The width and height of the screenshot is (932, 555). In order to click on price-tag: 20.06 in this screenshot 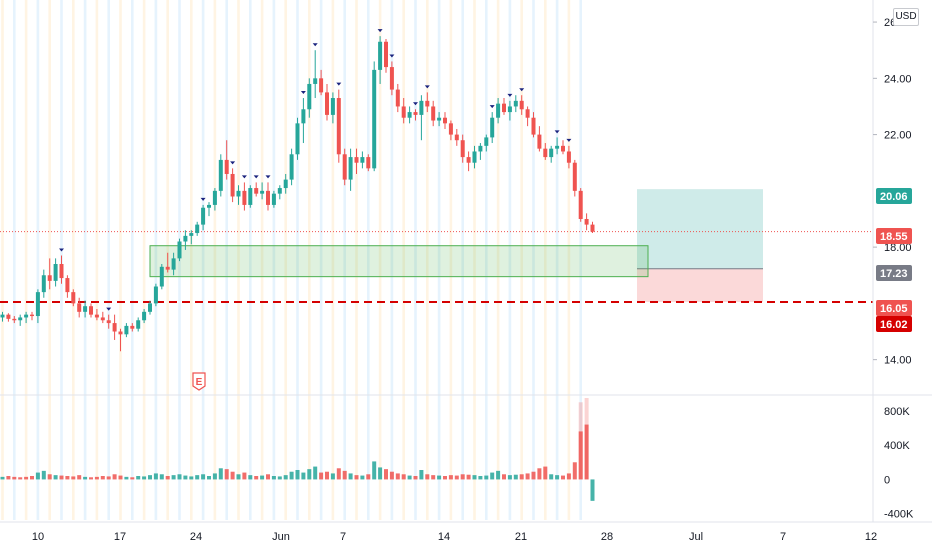, I will do `click(894, 196)`.